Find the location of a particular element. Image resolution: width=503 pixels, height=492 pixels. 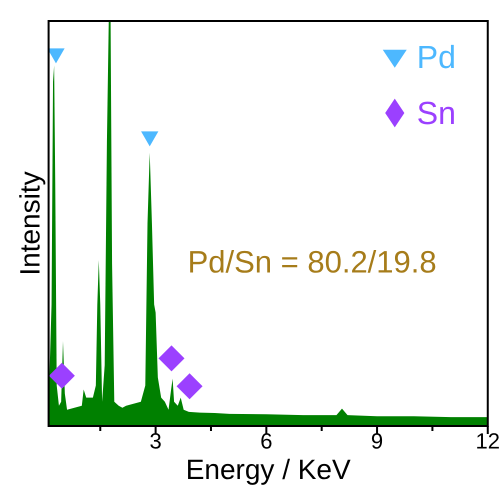

x-tick-label: 12 is located at coordinates (488, 441).